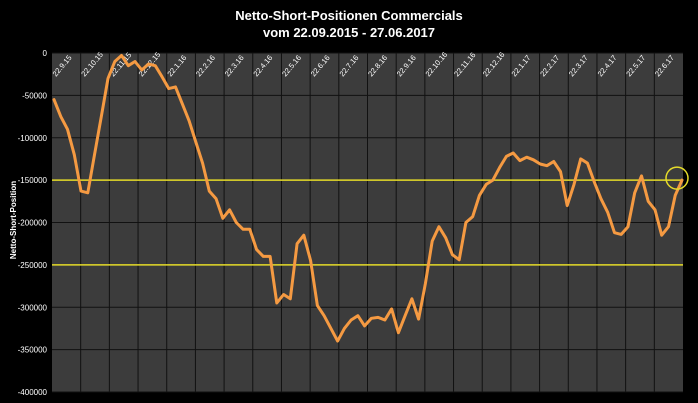  Describe the element at coordinates (33, 307) in the screenshot. I see `y-tick-label: -300000` at that location.